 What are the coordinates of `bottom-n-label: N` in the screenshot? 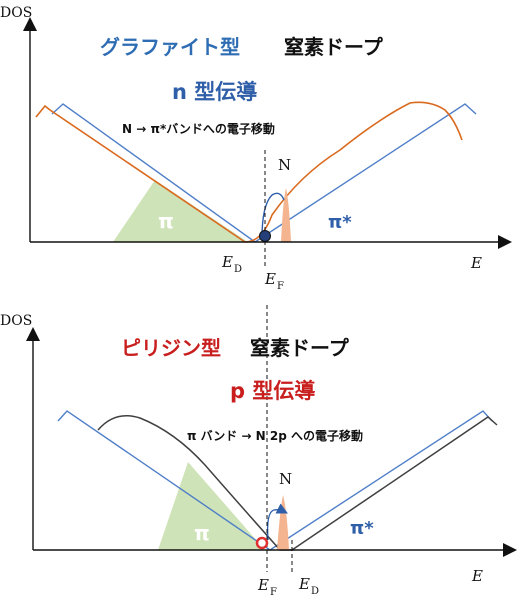 It's located at (285, 479).